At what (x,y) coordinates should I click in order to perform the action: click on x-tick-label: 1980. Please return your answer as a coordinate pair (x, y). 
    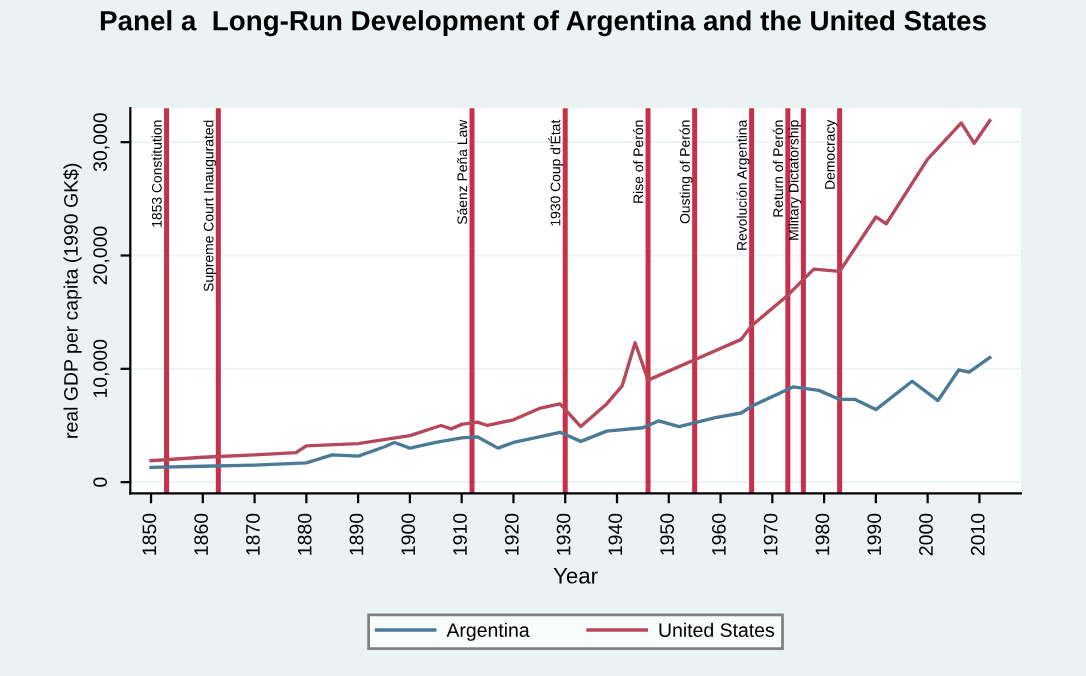
    Looking at the image, I should click on (822, 534).